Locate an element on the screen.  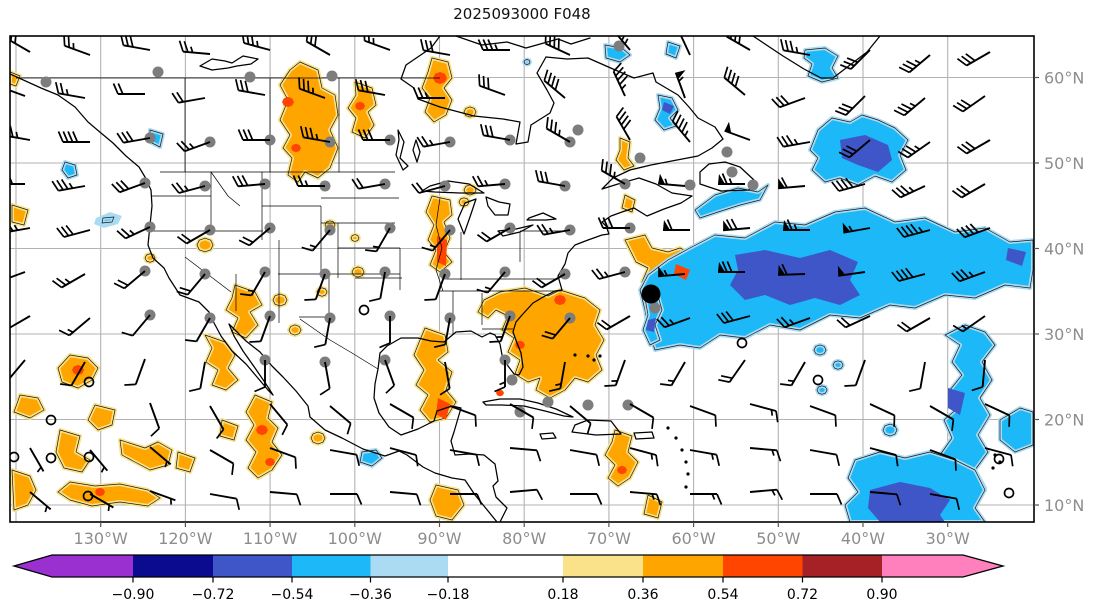
lon-tick-label: 60°W is located at coordinates (694, 538).